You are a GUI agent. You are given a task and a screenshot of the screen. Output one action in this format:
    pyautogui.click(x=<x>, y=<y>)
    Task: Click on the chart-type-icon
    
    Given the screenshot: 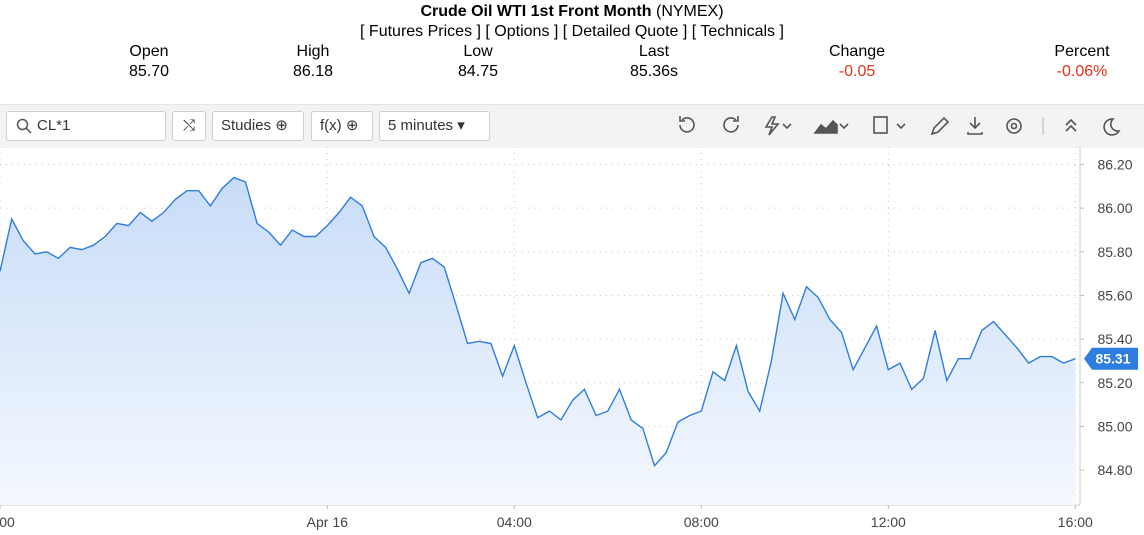 What is the action you would take?
    pyautogui.click(x=825, y=126)
    